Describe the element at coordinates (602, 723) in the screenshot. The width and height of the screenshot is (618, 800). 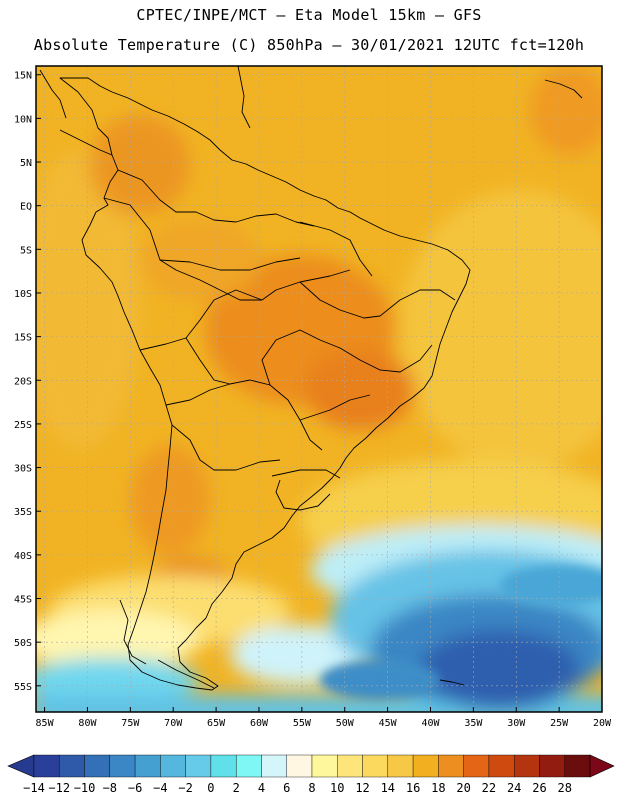
I see `lon-tick-label: 20W` at that location.